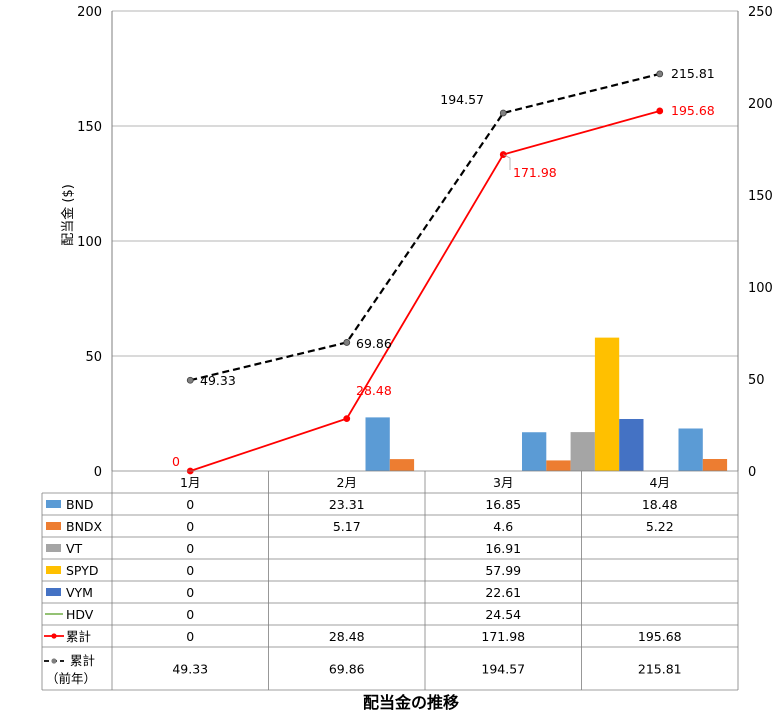 The width and height of the screenshot is (780, 722). Describe the element at coordinates (760, 196) in the screenshot. I see `y2-tick-label: 150` at that location.